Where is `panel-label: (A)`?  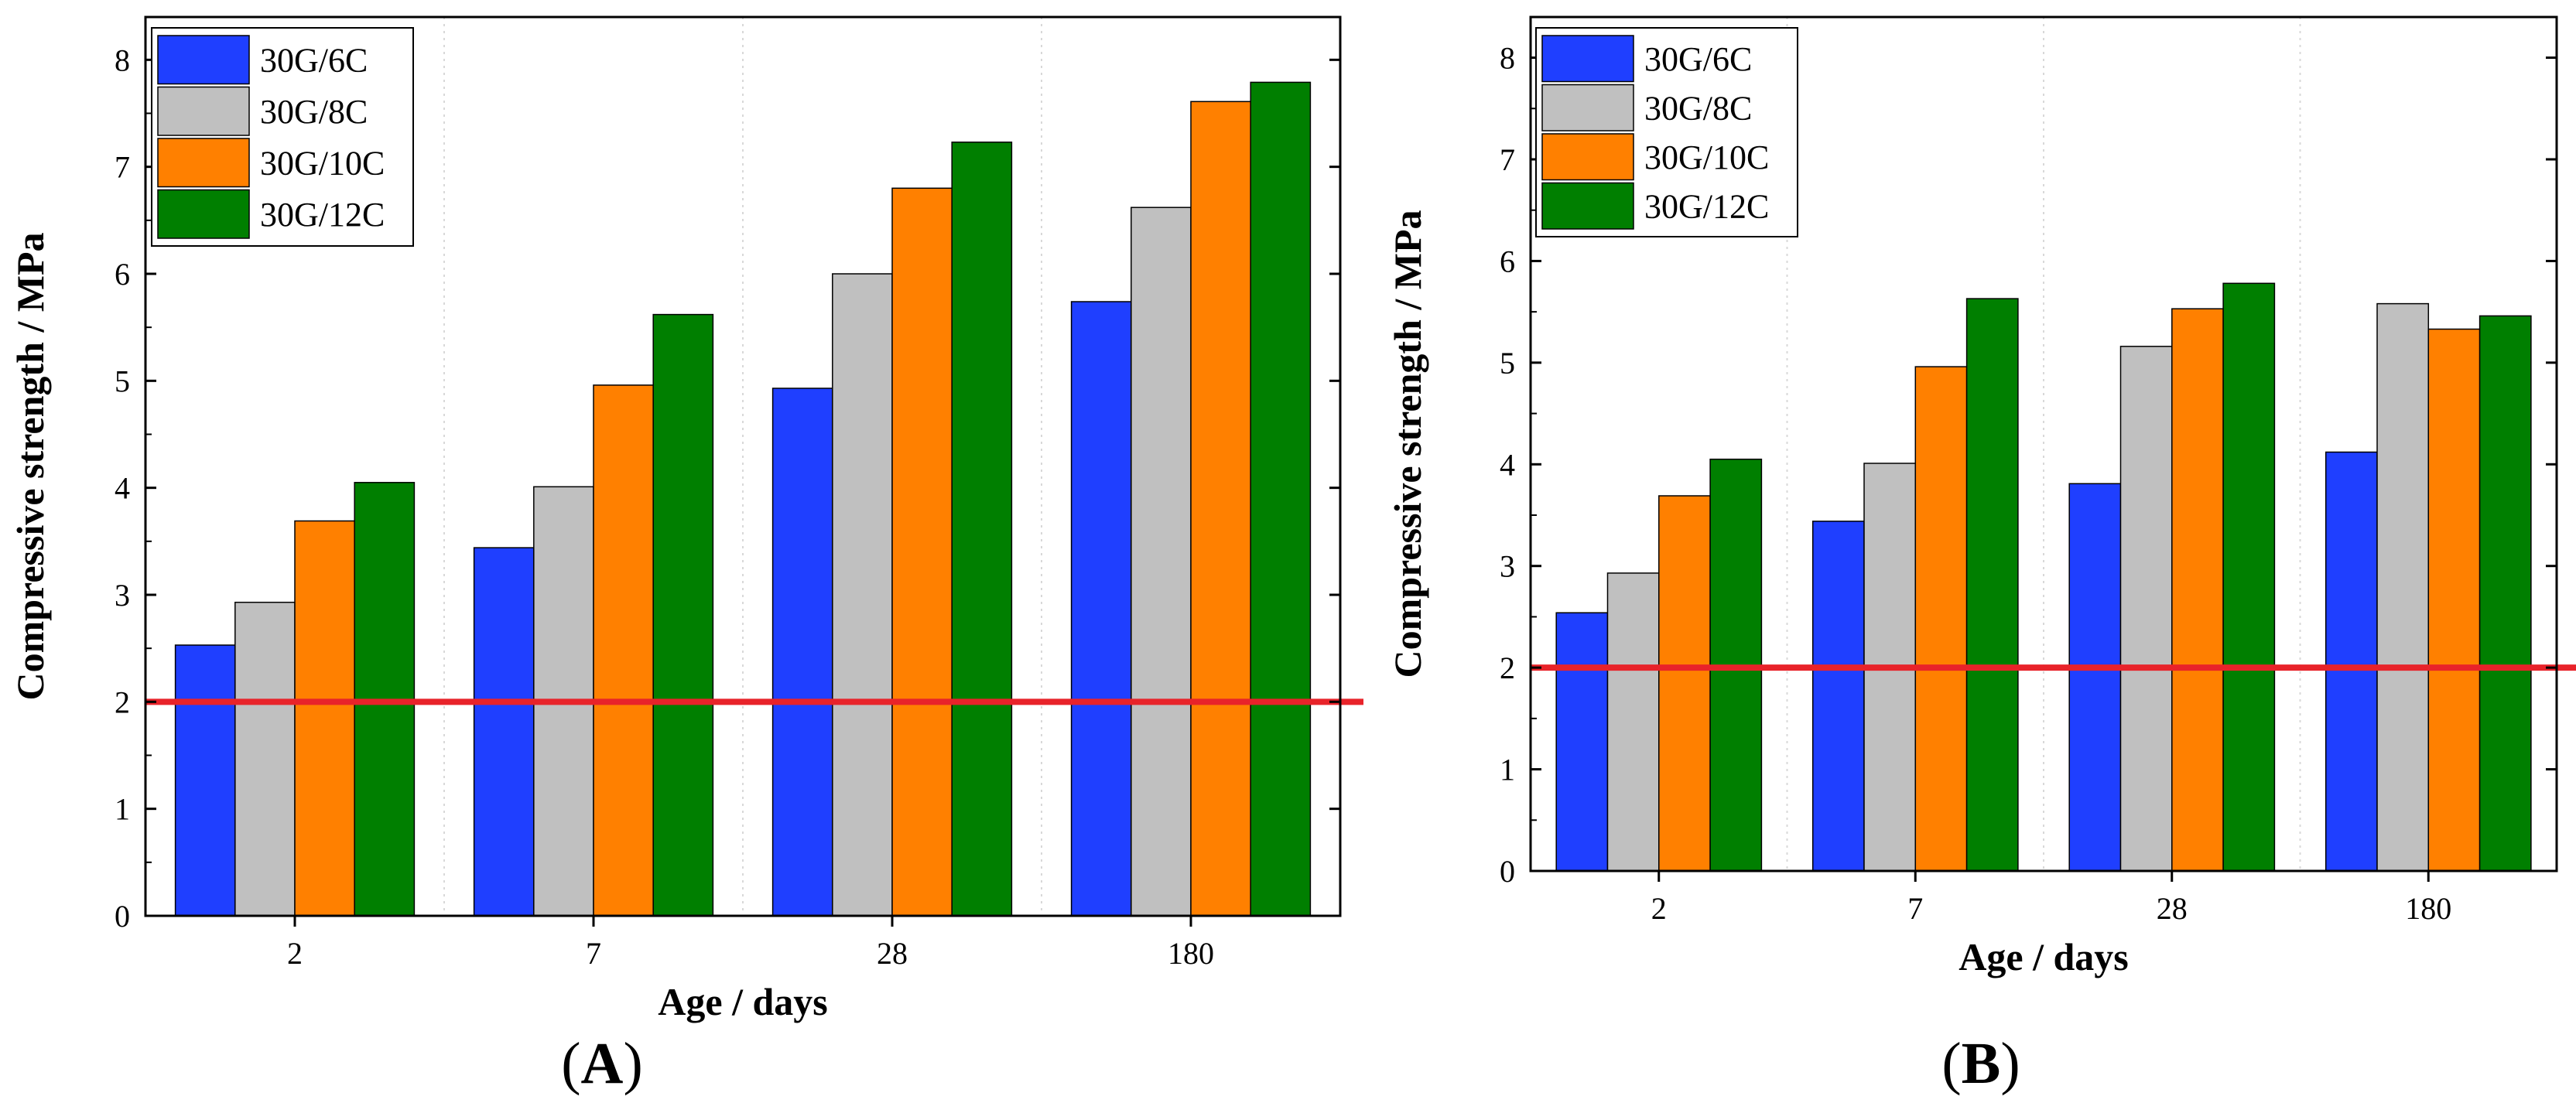 panel-label: (A) is located at coordinates (602, 1063).